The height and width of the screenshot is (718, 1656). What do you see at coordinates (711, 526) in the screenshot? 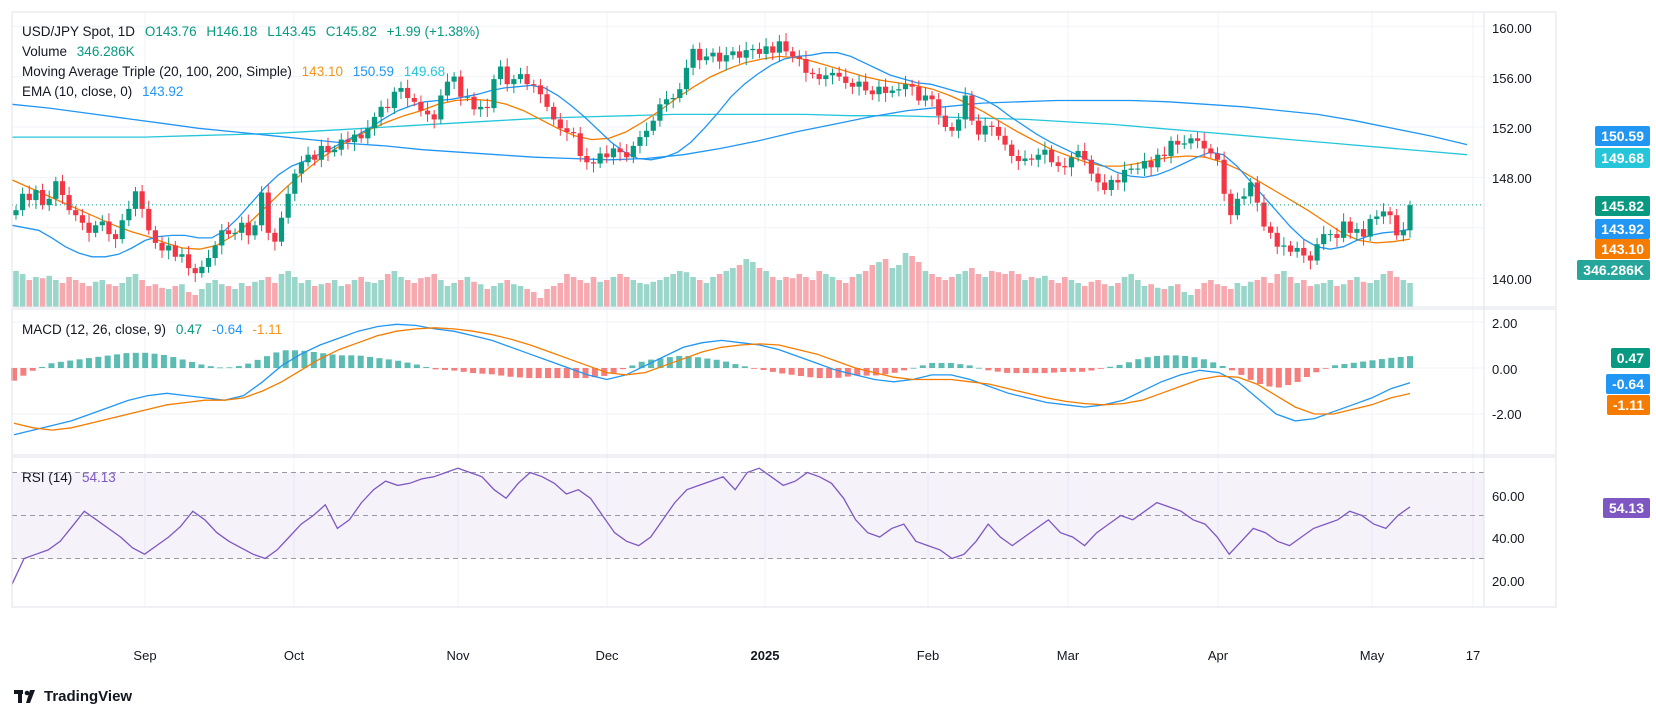
I see `rsi-line` at bounding box center [711, 526].